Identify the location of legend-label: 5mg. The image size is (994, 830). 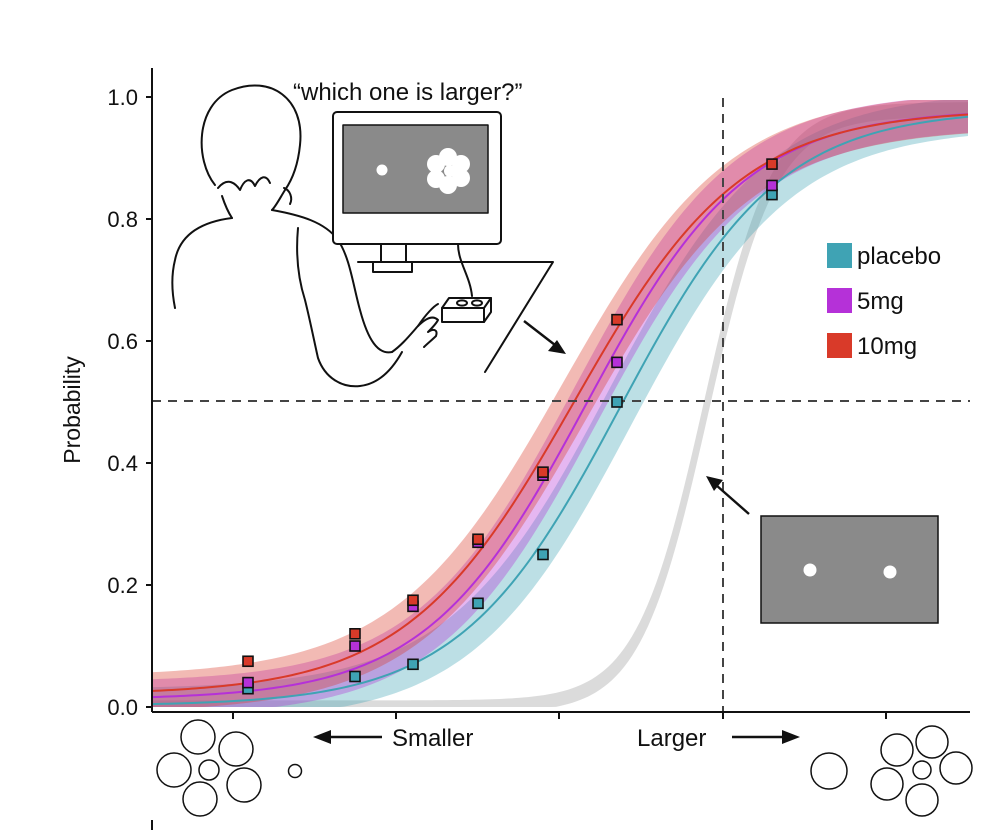
(880, 301).